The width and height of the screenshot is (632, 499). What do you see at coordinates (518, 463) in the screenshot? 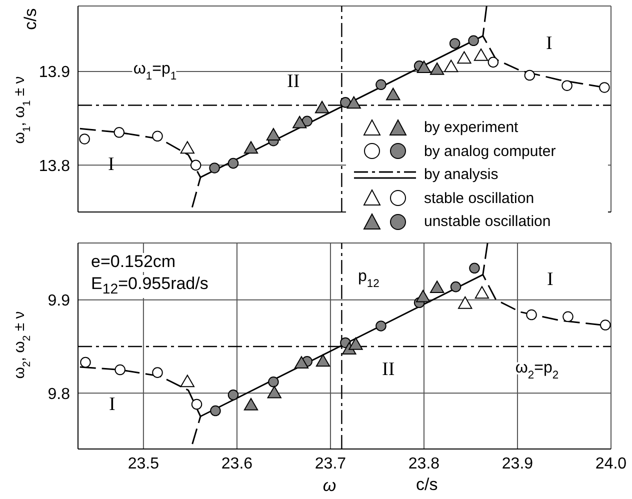
I see `x-tick-label: 23.9` at bounding box center [518, 463].